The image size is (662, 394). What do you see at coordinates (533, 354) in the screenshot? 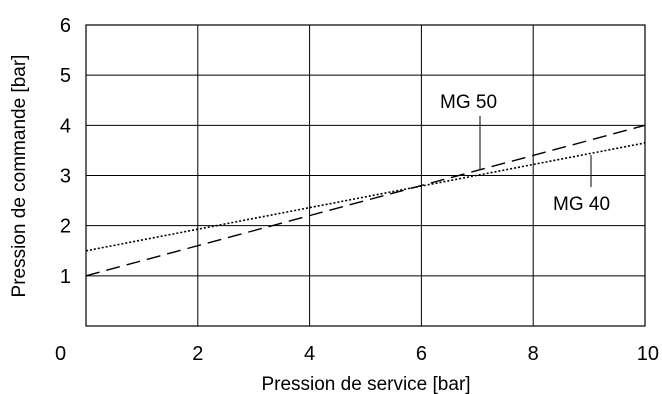
I see `x-tick-label: 8` at bounding box center [533, 354].